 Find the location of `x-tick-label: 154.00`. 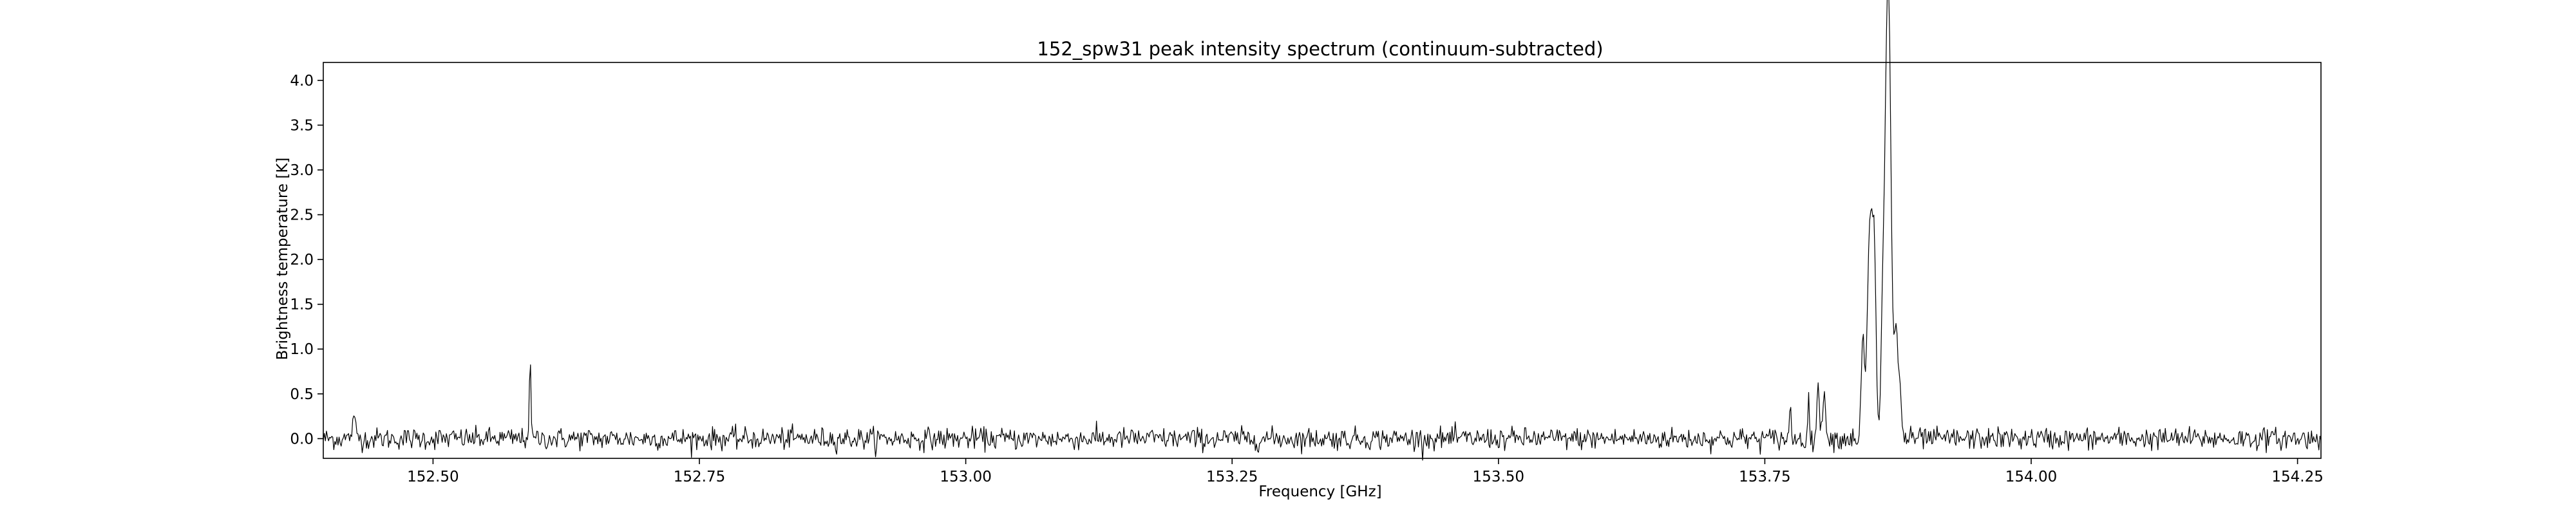

x-tick-label: 154.00 is located at coordinates (2031, 477).